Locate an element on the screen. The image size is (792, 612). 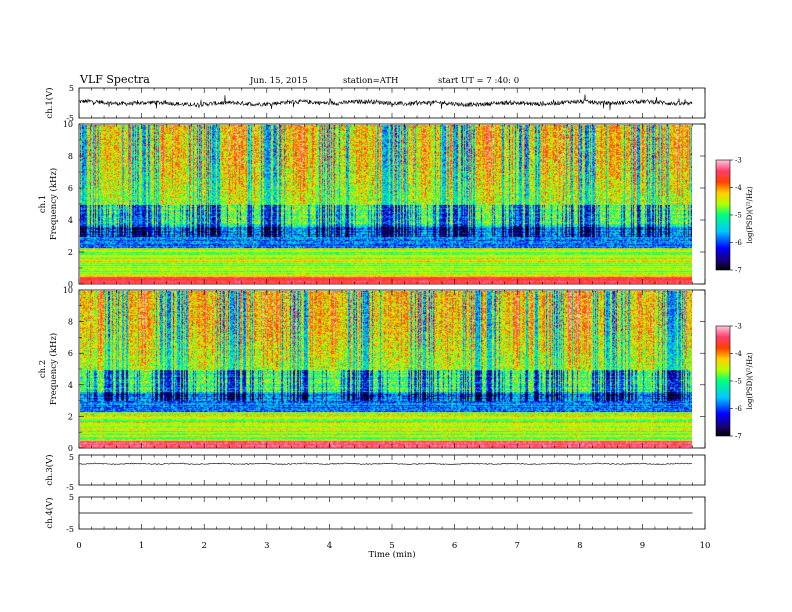
time-axis-tick-9: 9 is located at coordinates (642, 546).